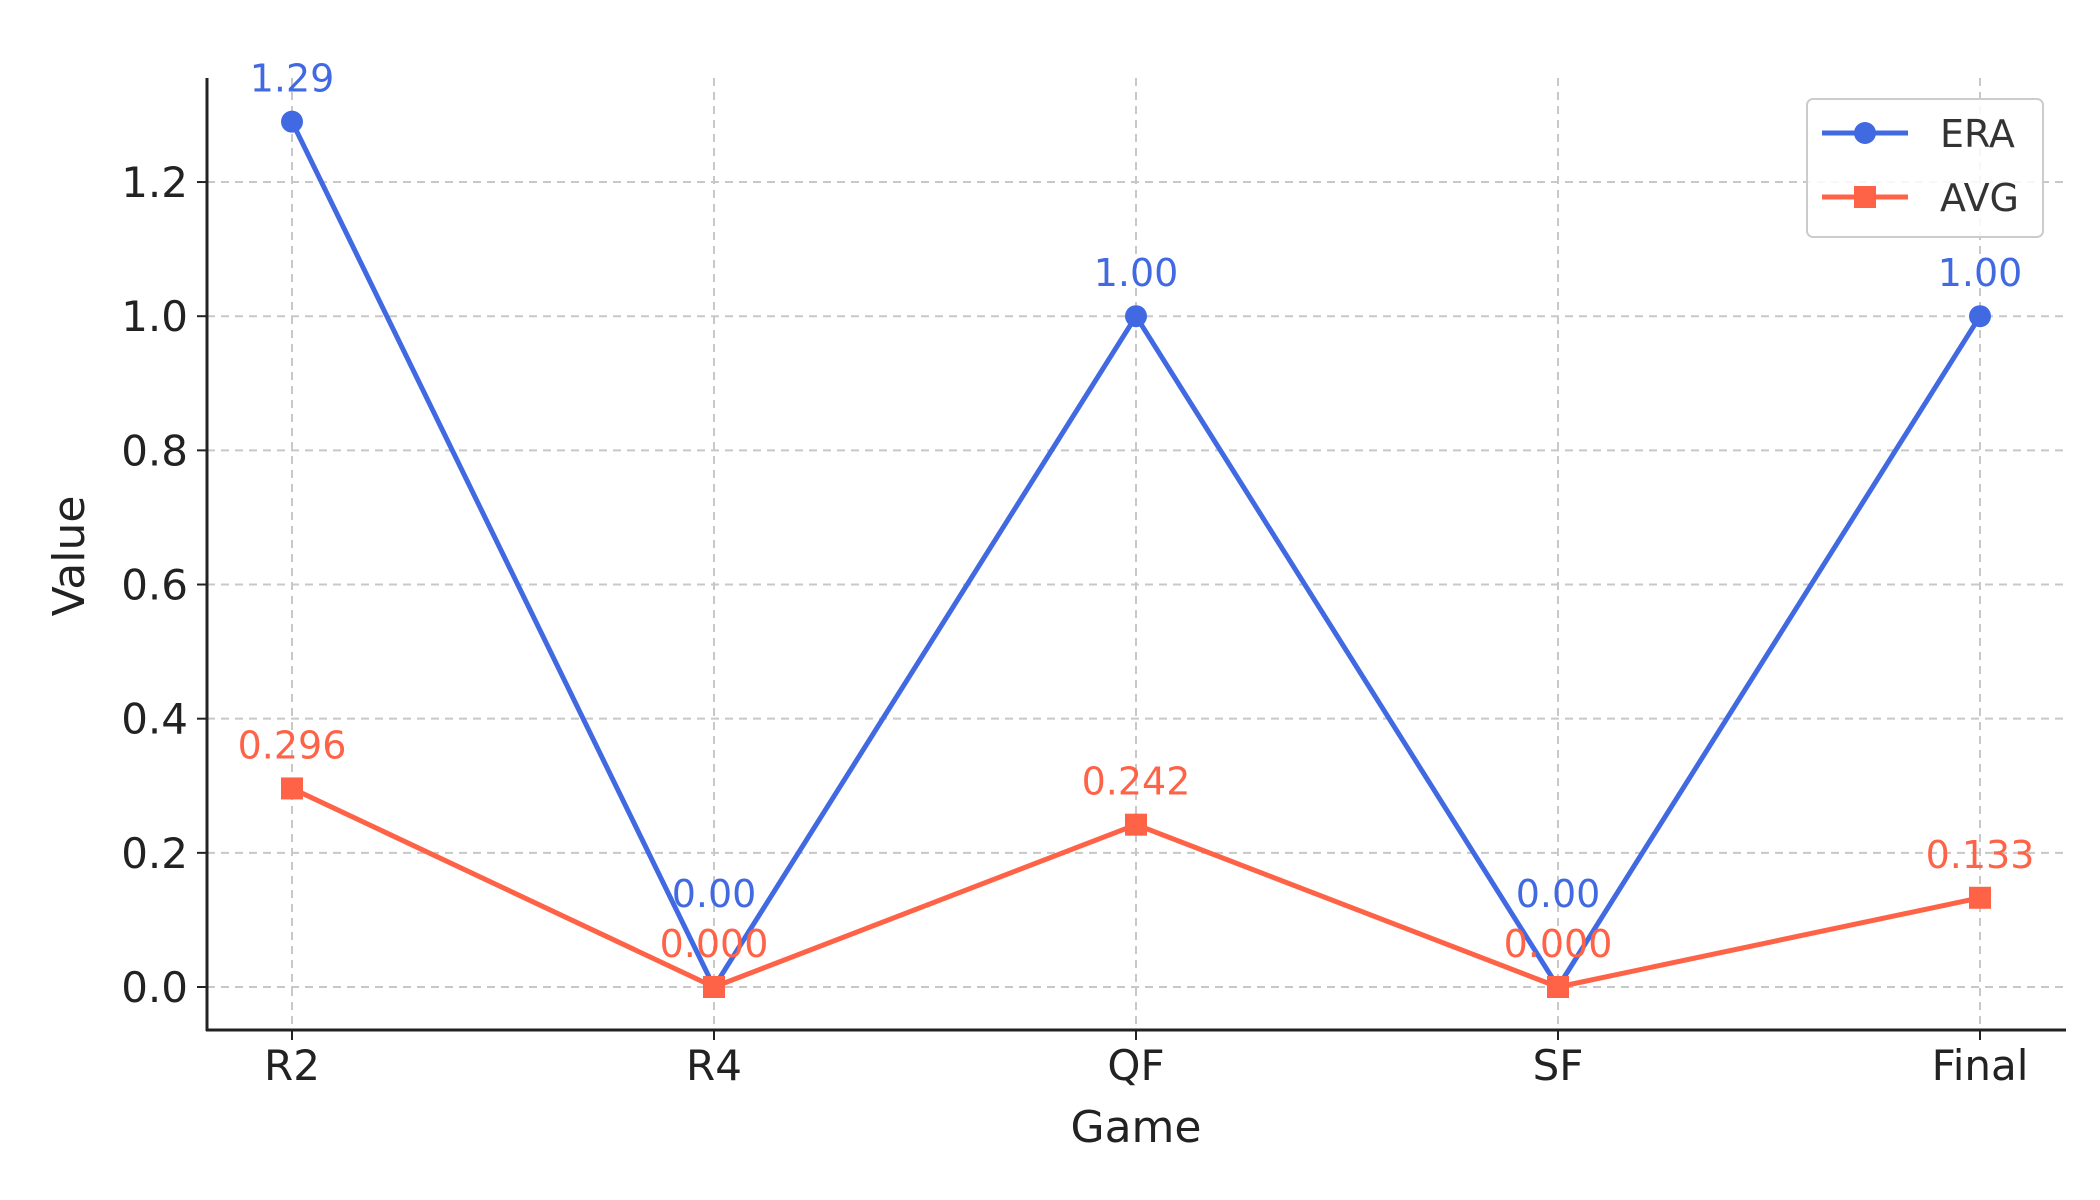 The width and height of the screenshot is (2100, 1200). Describe the element at coordinates (1136, 782) in the screenshot. I see `data-label-avg: 0.242` at that location.